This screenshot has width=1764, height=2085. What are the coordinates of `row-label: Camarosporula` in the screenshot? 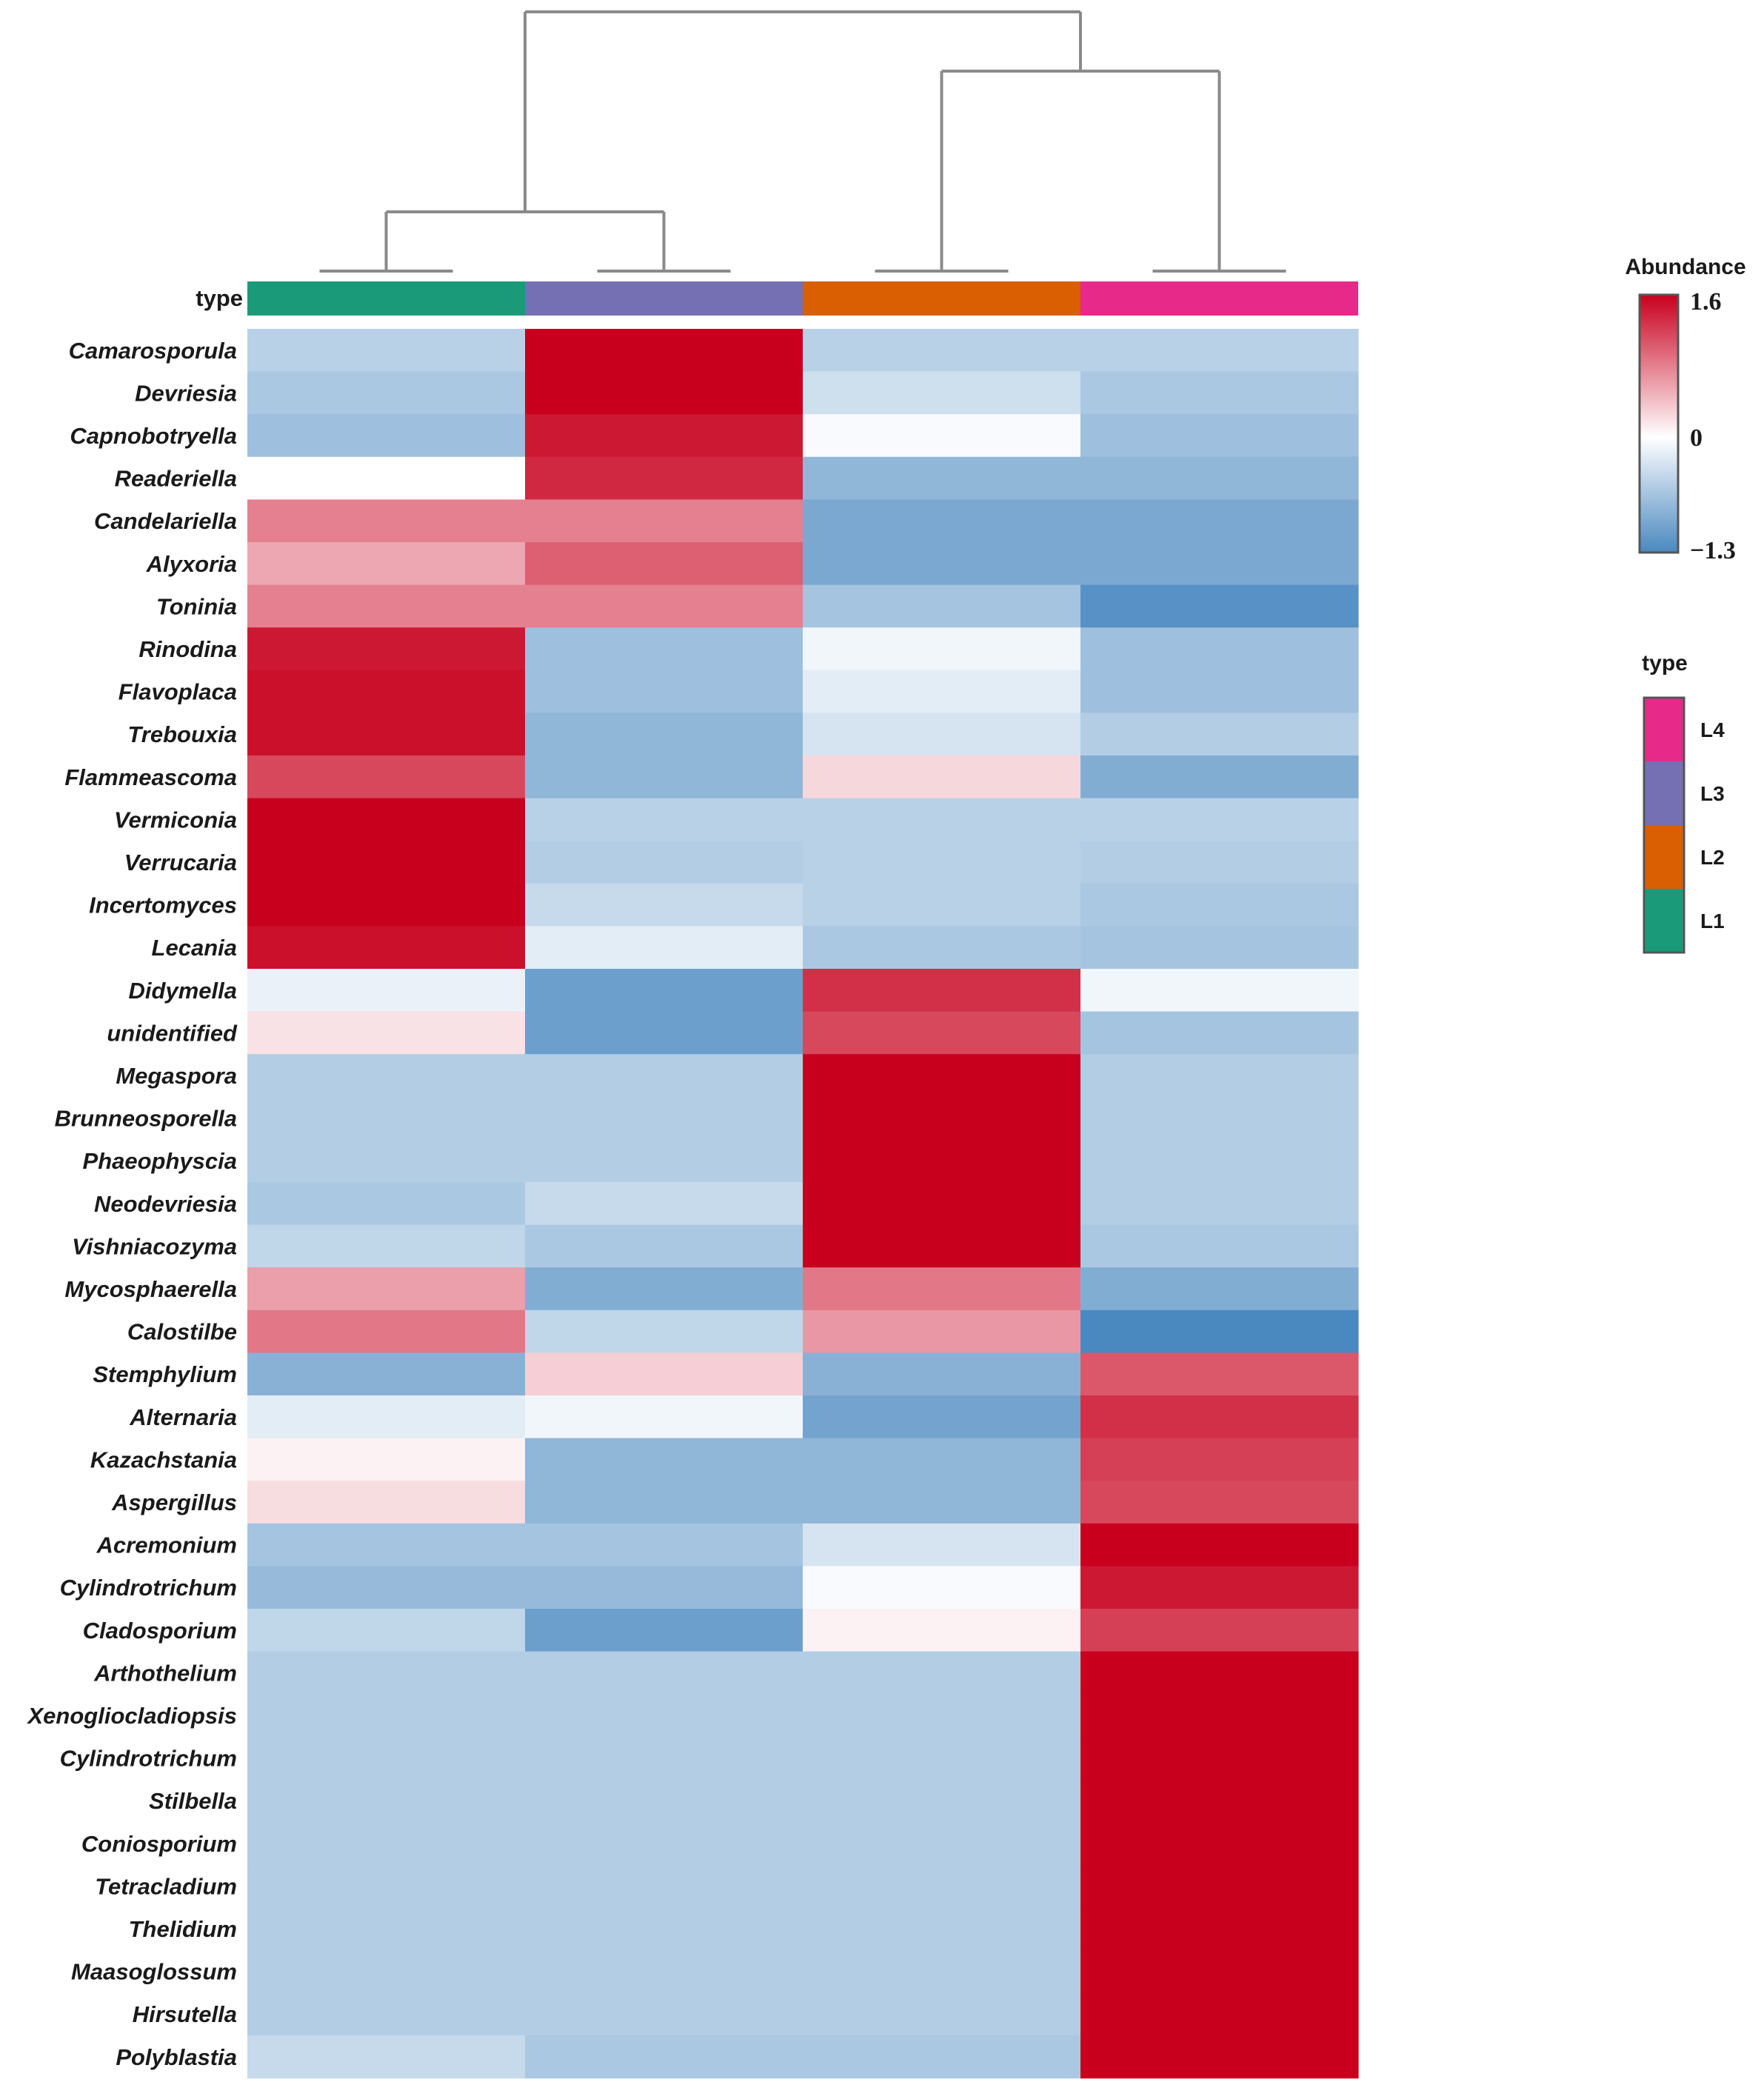 It's located at (153, 351).